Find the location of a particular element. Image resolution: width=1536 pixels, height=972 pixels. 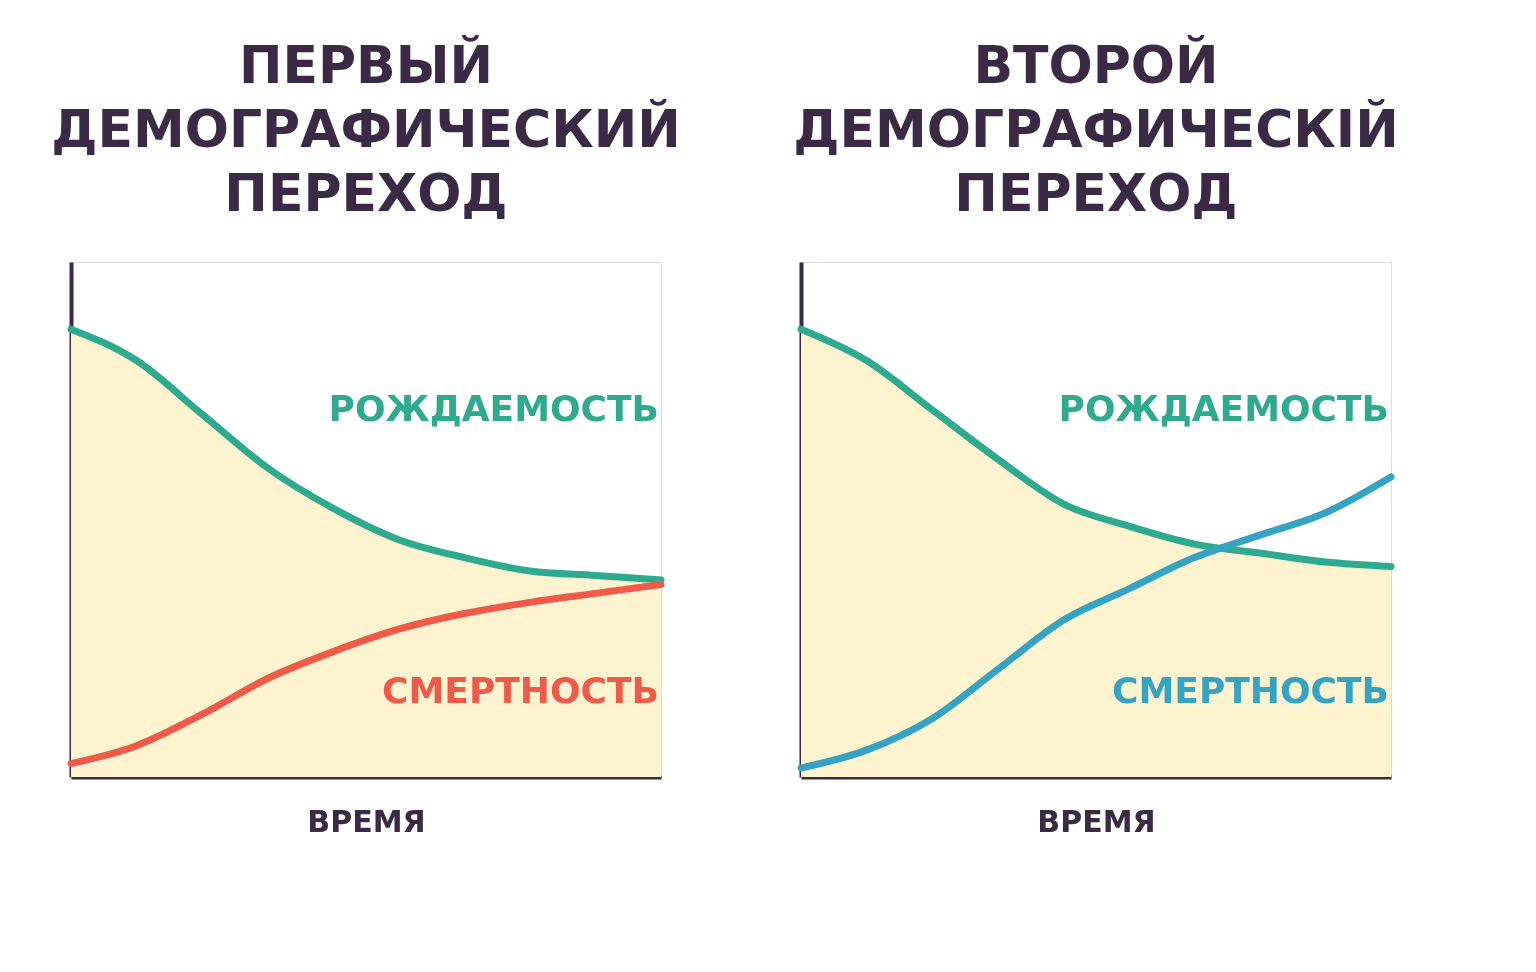

chart-title: ПЕРВЫЙ ДЕМОГРАФИЧЕСКИЙ ПЕРЕХОД is located at coordinates (366, 129).